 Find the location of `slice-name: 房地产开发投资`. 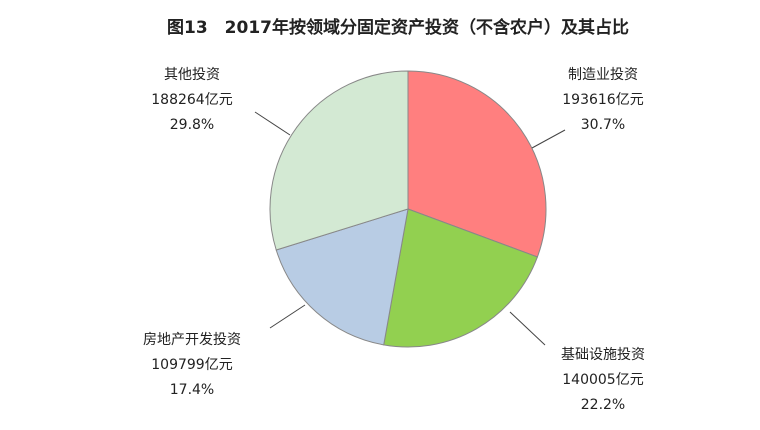

slice-name: 房地产开发投资 is located at coordinates (192, 340).